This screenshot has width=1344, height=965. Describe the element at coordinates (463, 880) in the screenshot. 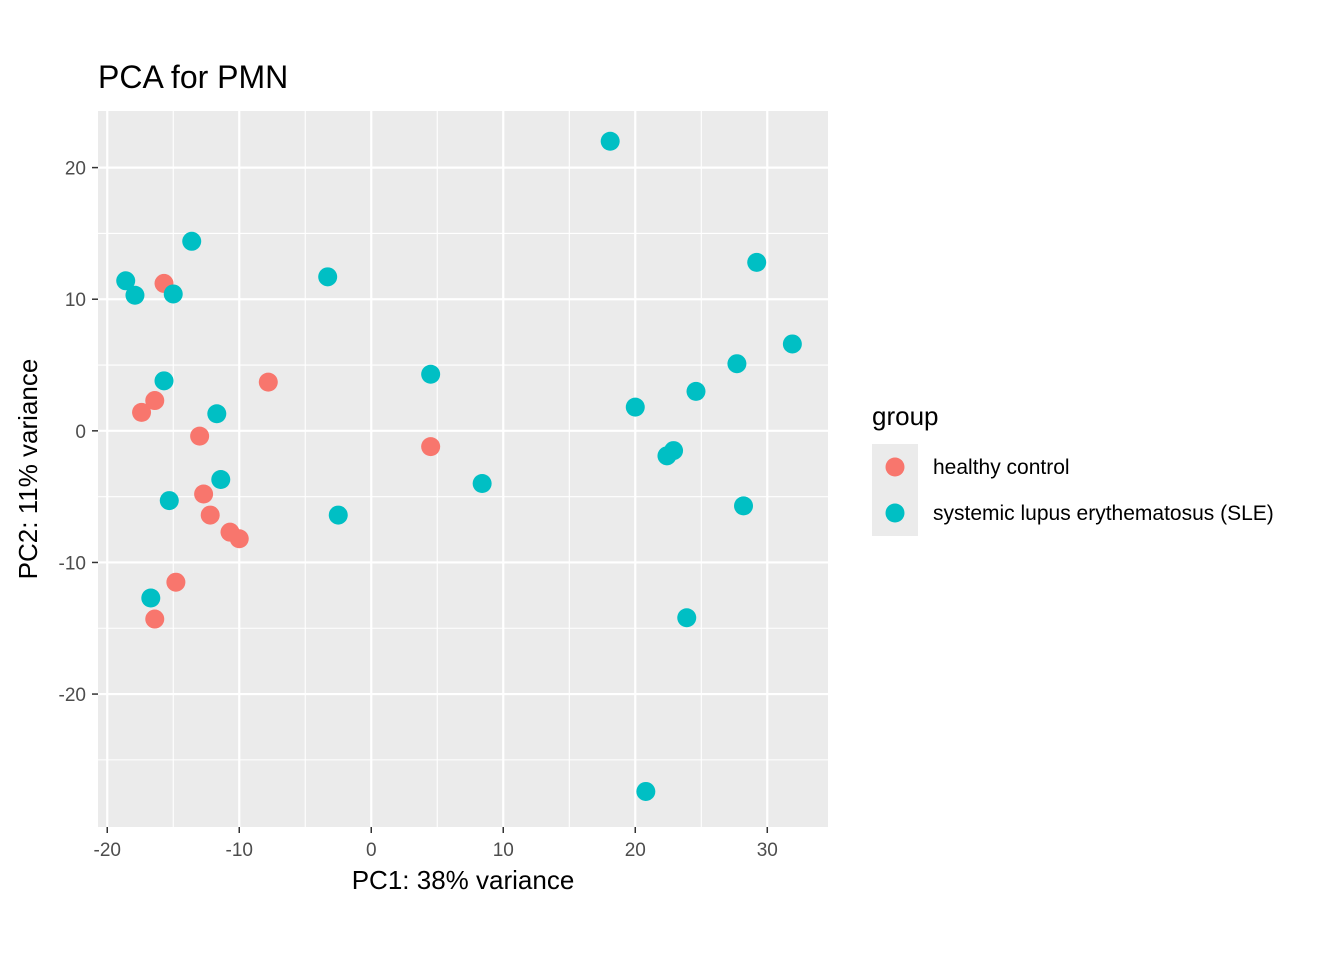

I see `x-axis-title: PC1: 38% variance` at that location.